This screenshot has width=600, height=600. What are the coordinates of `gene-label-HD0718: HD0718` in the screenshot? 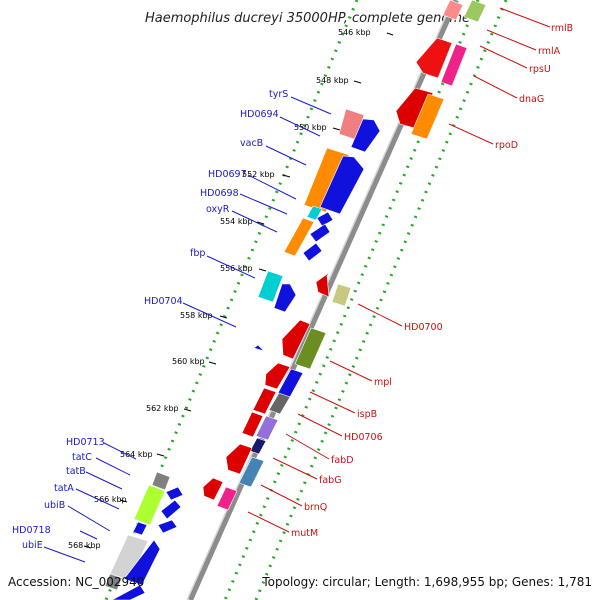 It's located at (31, 530).